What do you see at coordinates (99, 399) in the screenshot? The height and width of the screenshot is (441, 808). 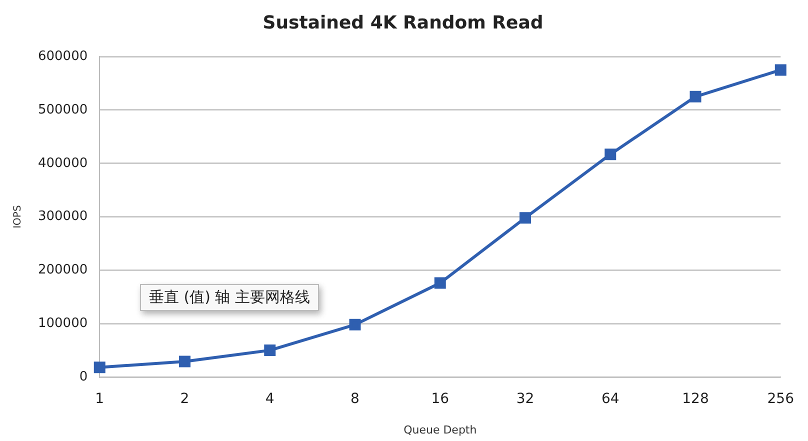 I see `x-tick-label: 1` at bounding box center [99, 399].